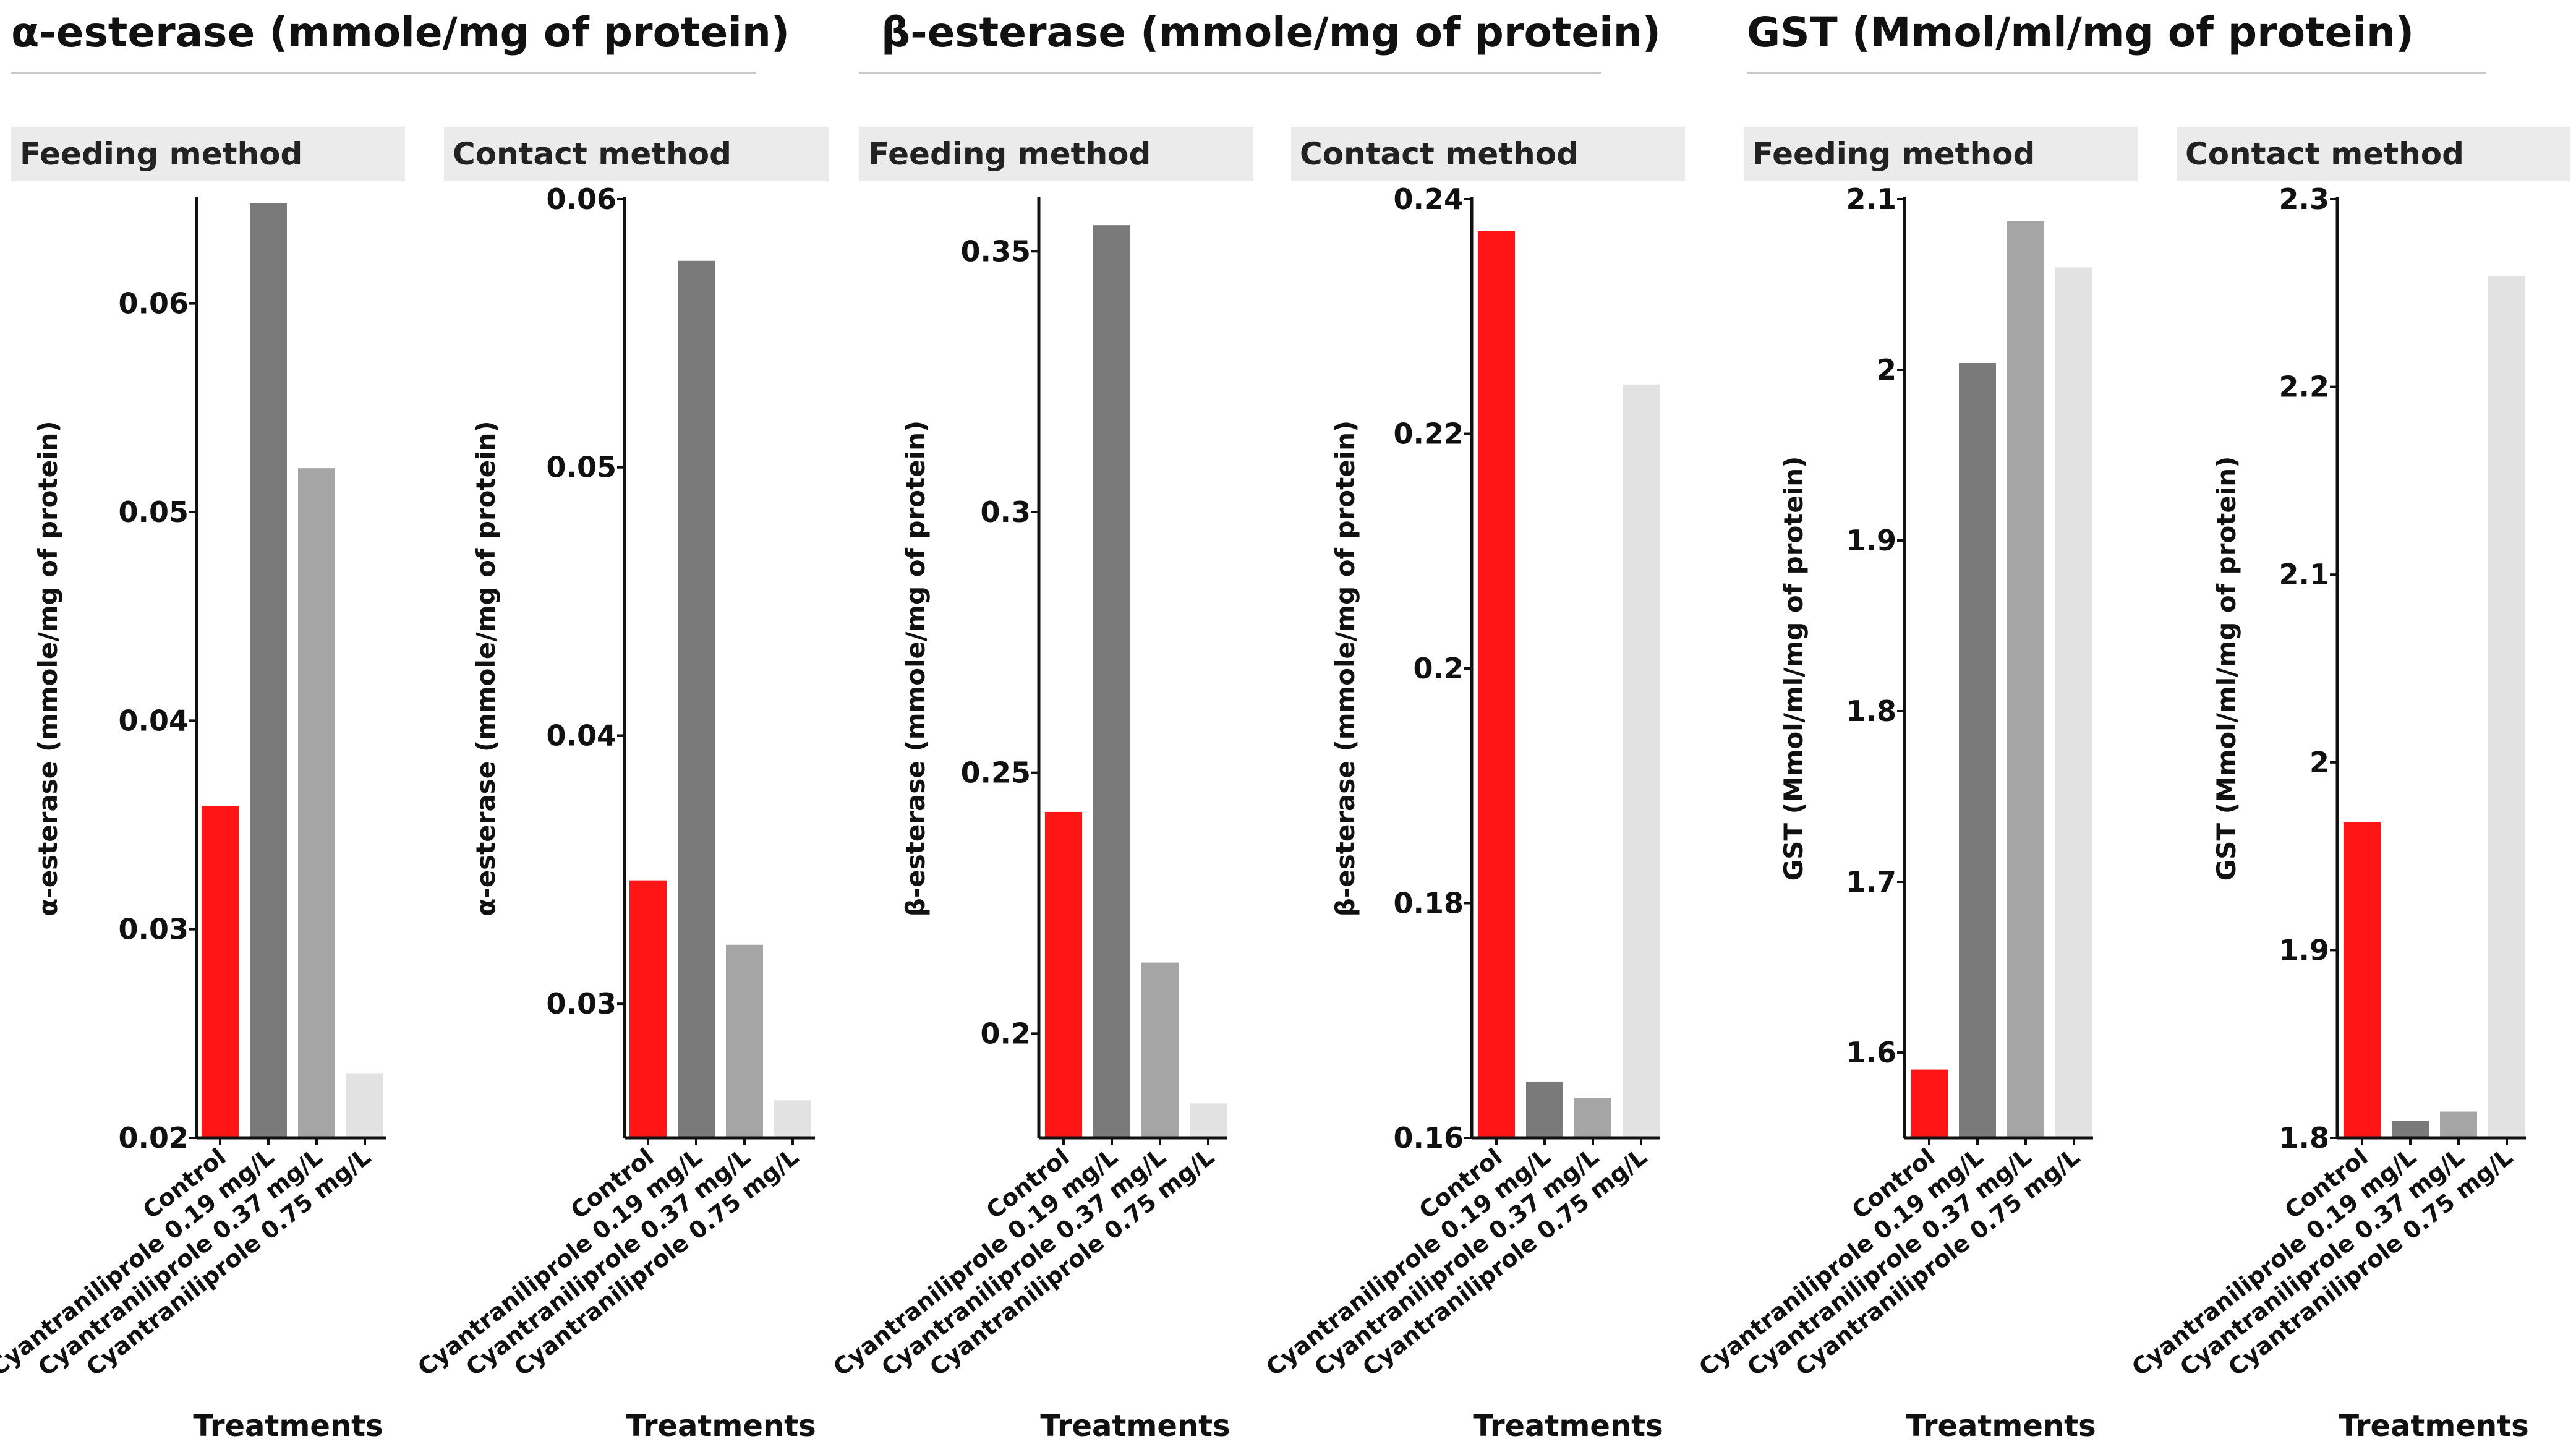  What do you see at coordinates (2304, 199) in the screenshot?
I see `y-tick-label: 2.3` at bounding box center [2304, 199].